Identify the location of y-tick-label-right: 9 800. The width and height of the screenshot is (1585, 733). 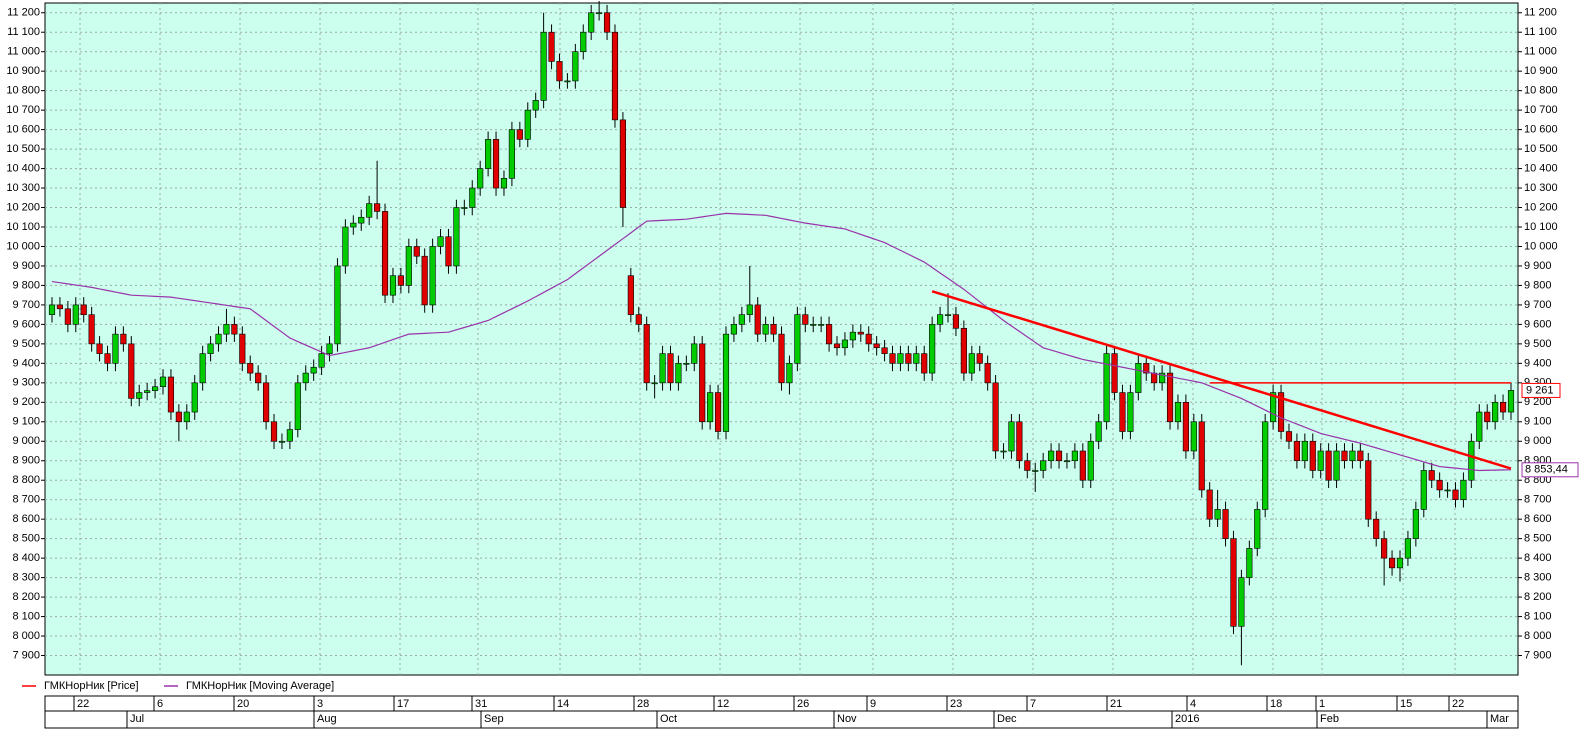
(1538, 285).